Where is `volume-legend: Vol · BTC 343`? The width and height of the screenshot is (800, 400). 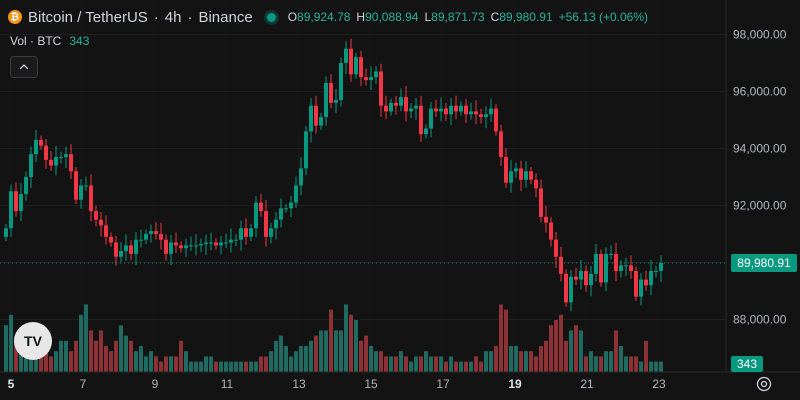
volume-legend: Vol · BTC 343 is located at coordinates (49, 41).